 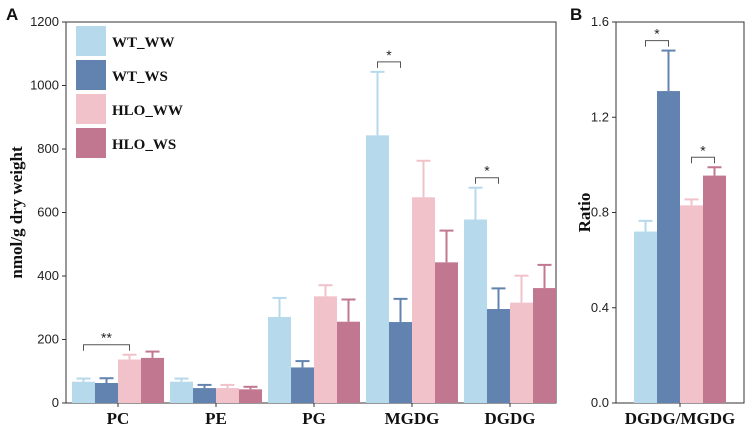 What do you see at coordinates (377, 269) in the screenshot?
I see `panel-a-bar-mgdg-wt-ww` at bounding box center [377, 269].